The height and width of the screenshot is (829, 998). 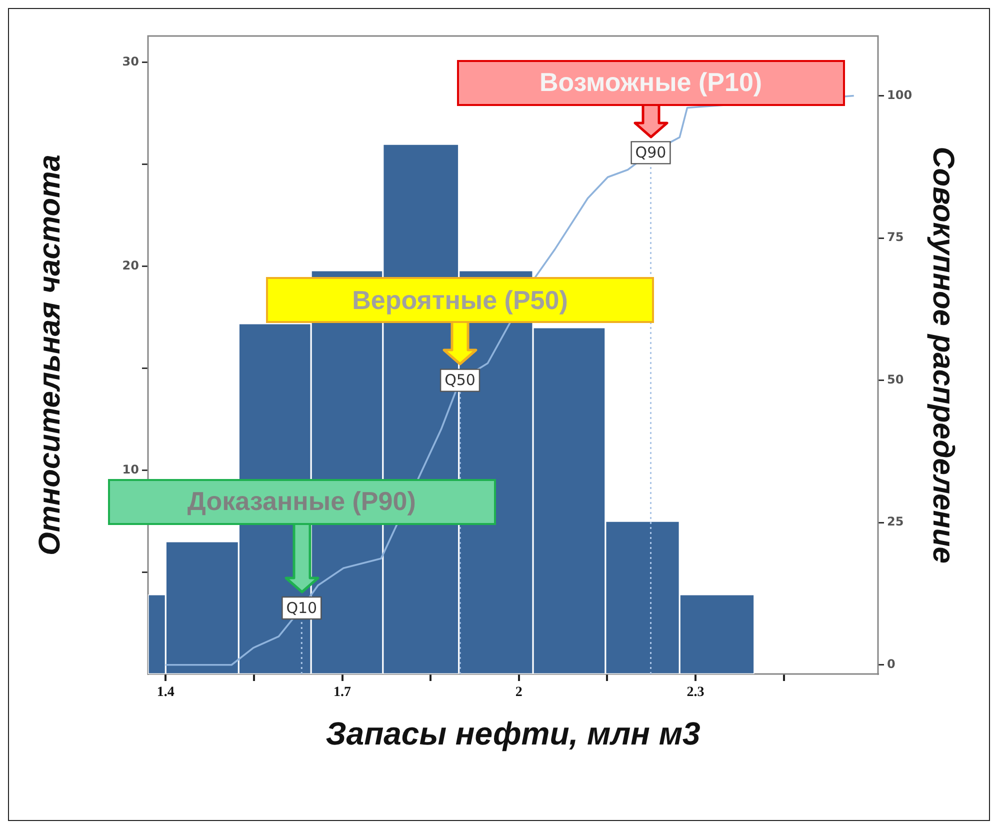 What do you see at coordinates (895, 379) in the screenshot?
I see `y2-tick-label: 50` at bounding box center [895, 379].